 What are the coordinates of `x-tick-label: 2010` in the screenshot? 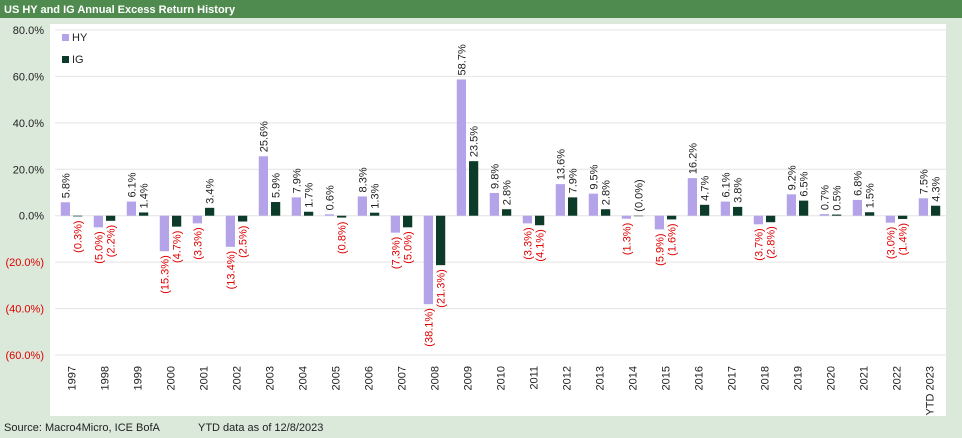 It's located at (502, 378).